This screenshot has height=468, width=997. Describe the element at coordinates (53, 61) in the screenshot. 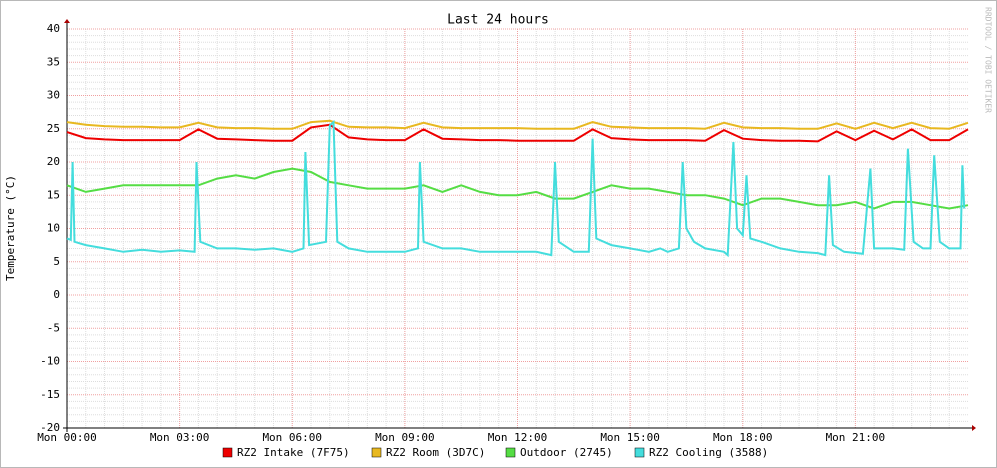

I see `y-tick-label: 35` at that location.